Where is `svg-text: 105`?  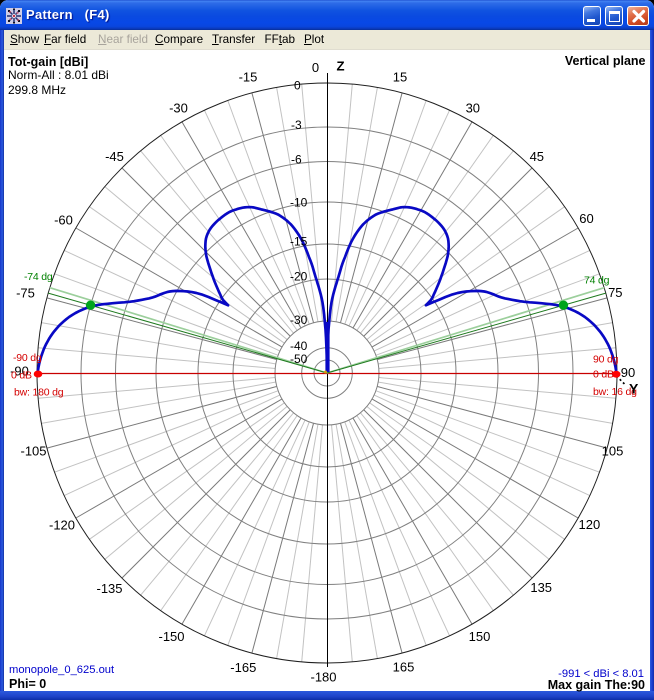
svg-text: 105 is located at coordinates (613, 450).